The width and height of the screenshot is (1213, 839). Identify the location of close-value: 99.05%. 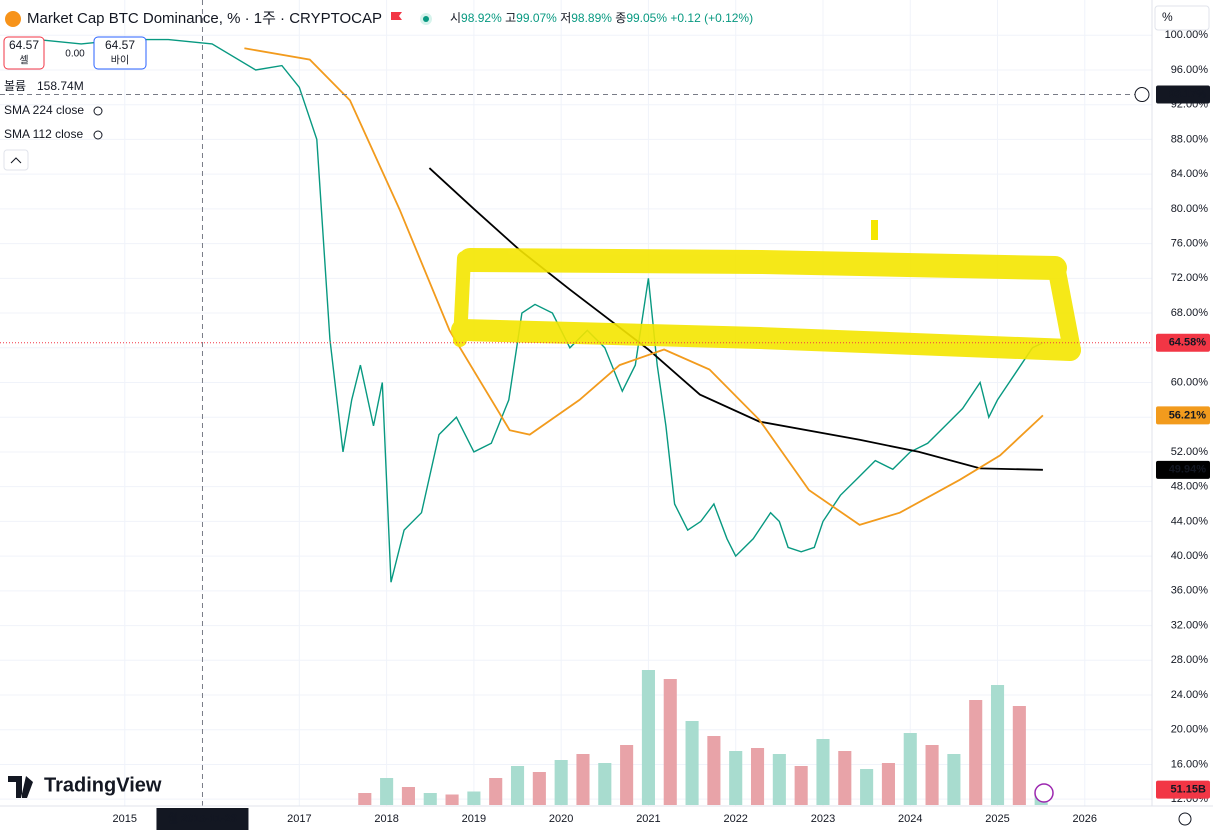
(646, 18).